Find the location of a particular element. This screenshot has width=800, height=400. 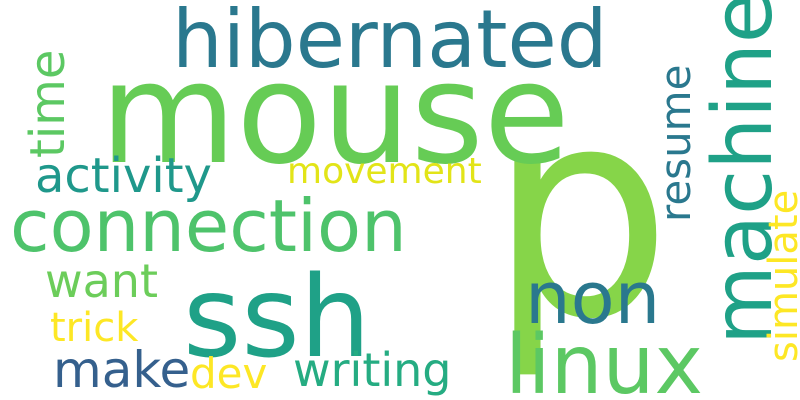

word-movement: movement is located at coordinates (384, 171).